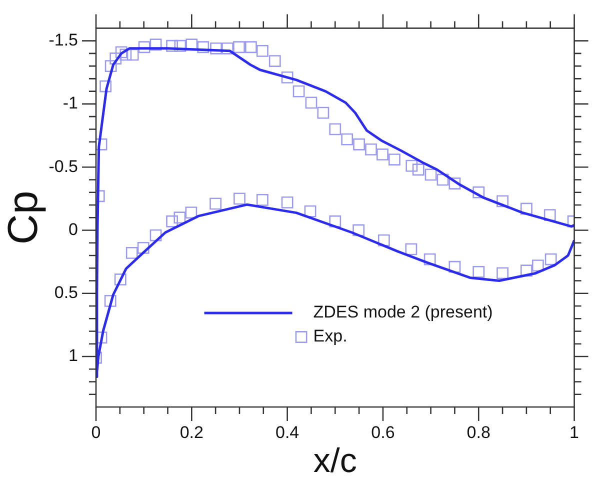  I want to click on y-tick-label: 1, so click(73, 356).